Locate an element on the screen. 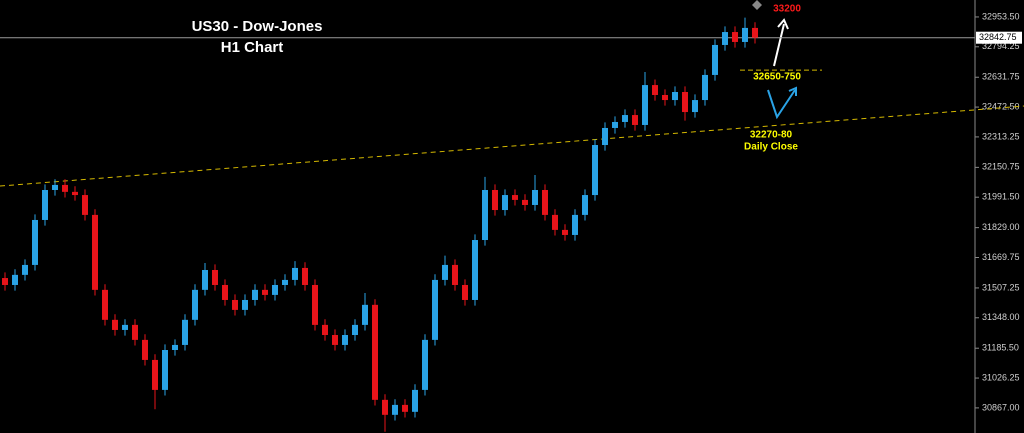  y-tick-label: 32472.50 is located at coordinates (1001, 106).